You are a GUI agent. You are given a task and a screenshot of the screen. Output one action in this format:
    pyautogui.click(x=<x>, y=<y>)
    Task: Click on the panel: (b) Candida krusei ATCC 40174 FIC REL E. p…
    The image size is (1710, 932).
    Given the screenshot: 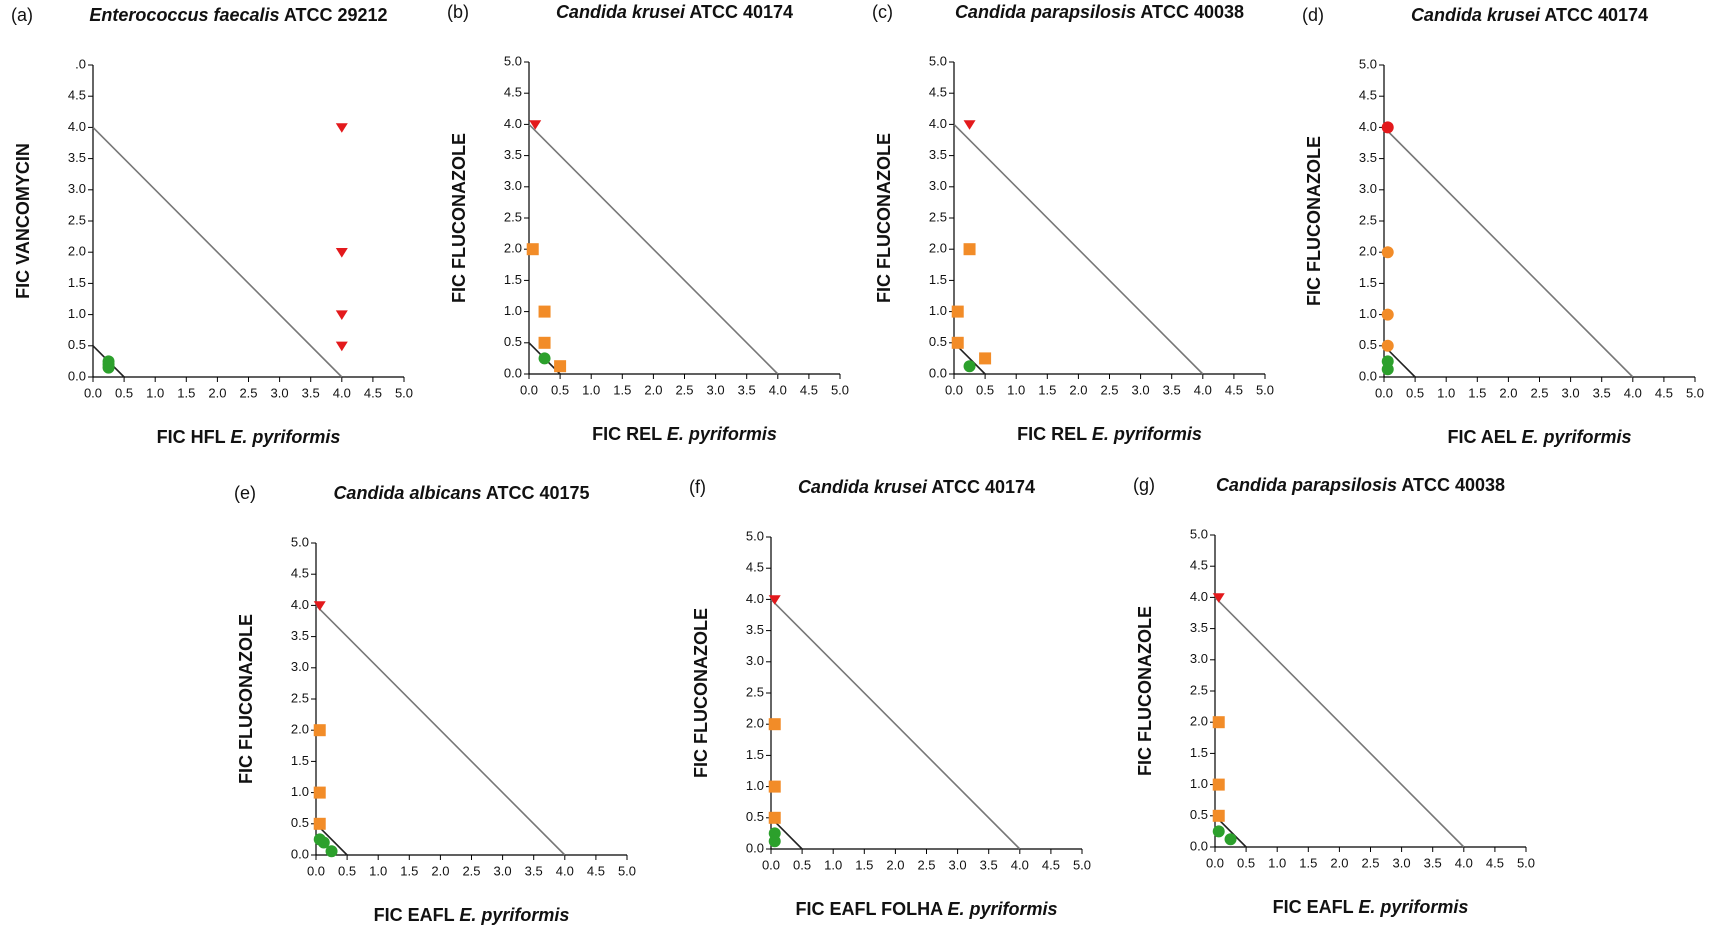 What is the action you would take?
    pyautogui.click(x=648, y=223)
    